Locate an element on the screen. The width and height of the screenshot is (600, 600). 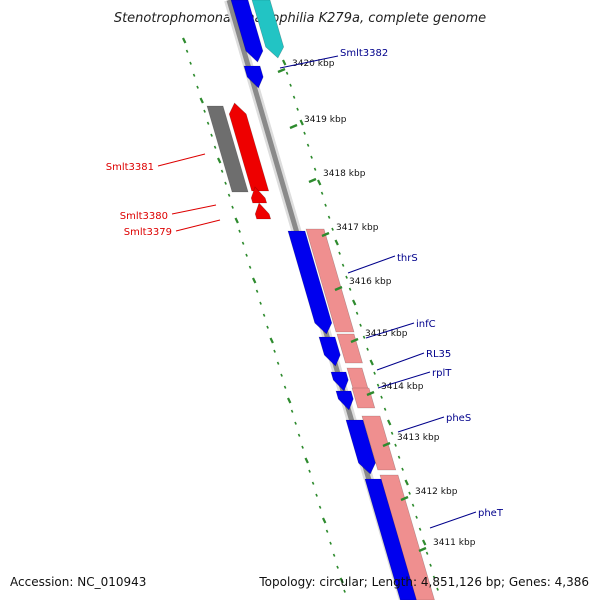
gene-block-phes is located at coordinates (379, 443).